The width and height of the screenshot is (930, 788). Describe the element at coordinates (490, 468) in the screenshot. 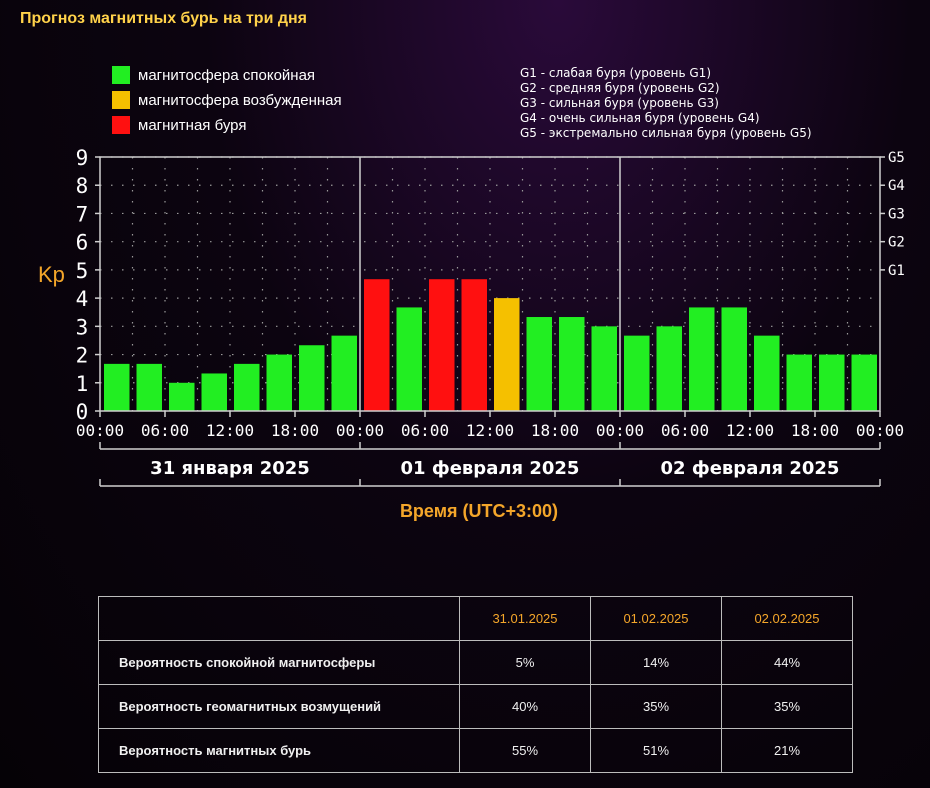

I see `day-label: 01 февраля 2025` at that location.